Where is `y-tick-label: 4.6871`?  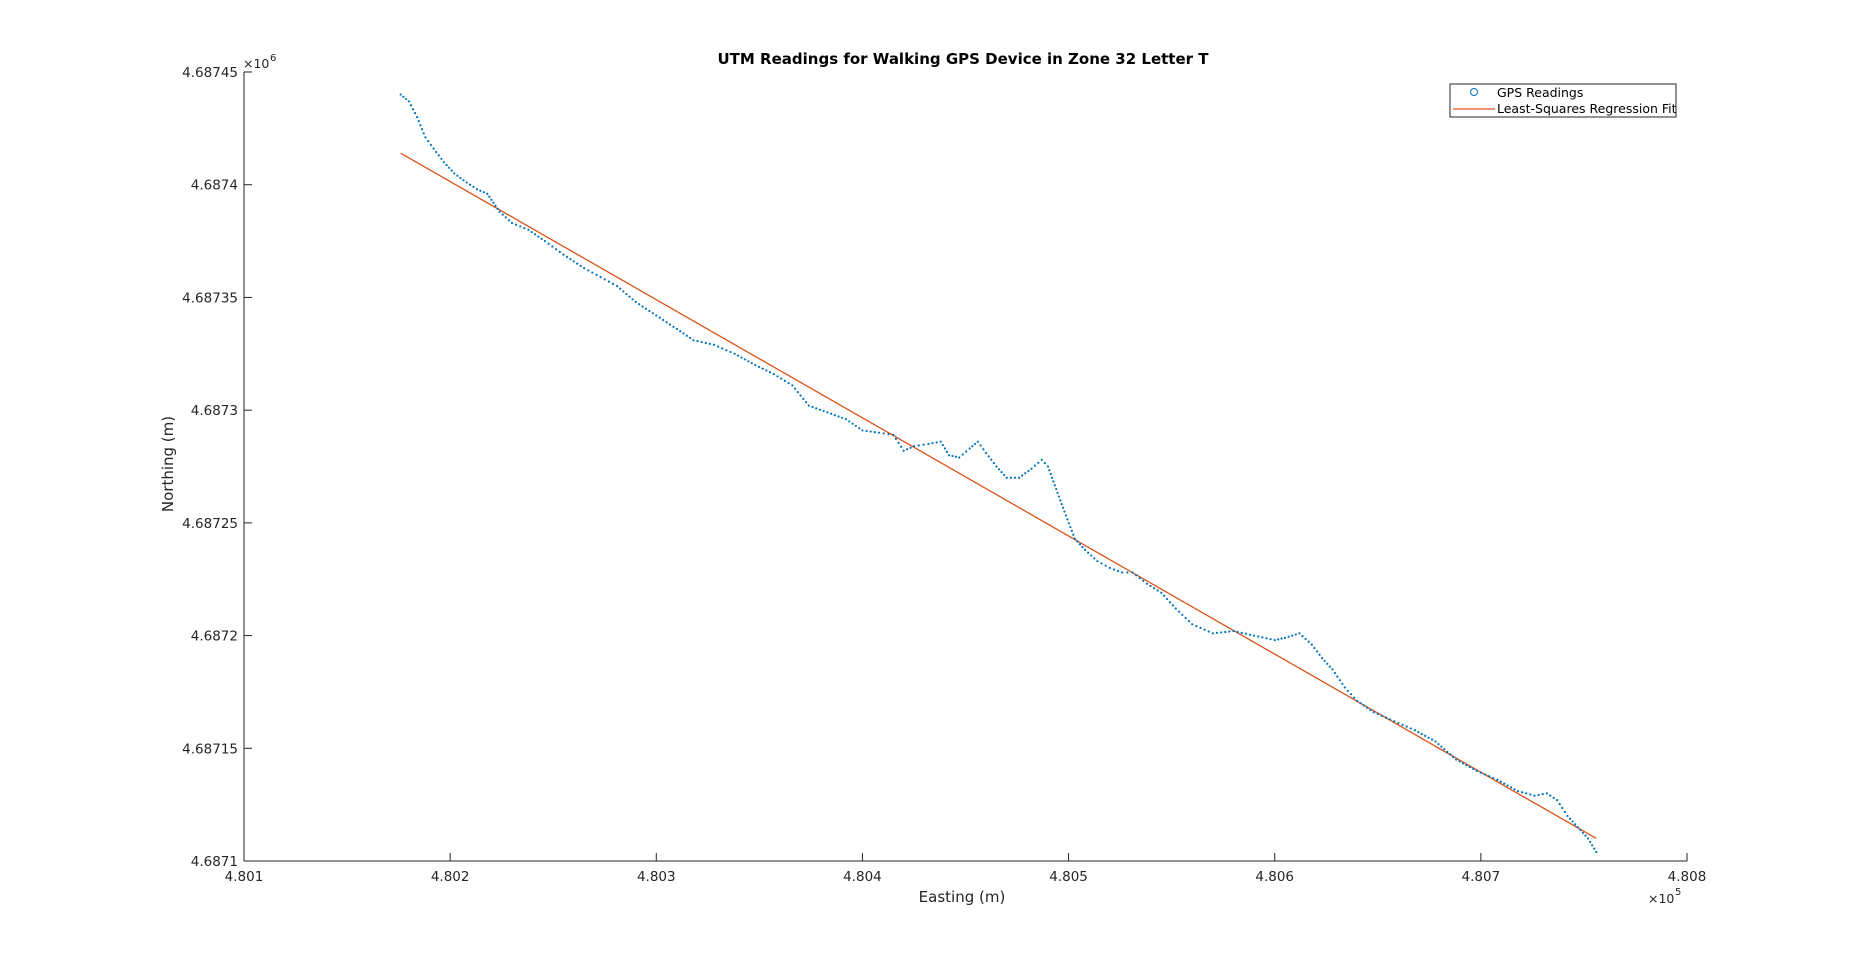 y-tick-label: 4.6871 is located at coordinates (214, 862).